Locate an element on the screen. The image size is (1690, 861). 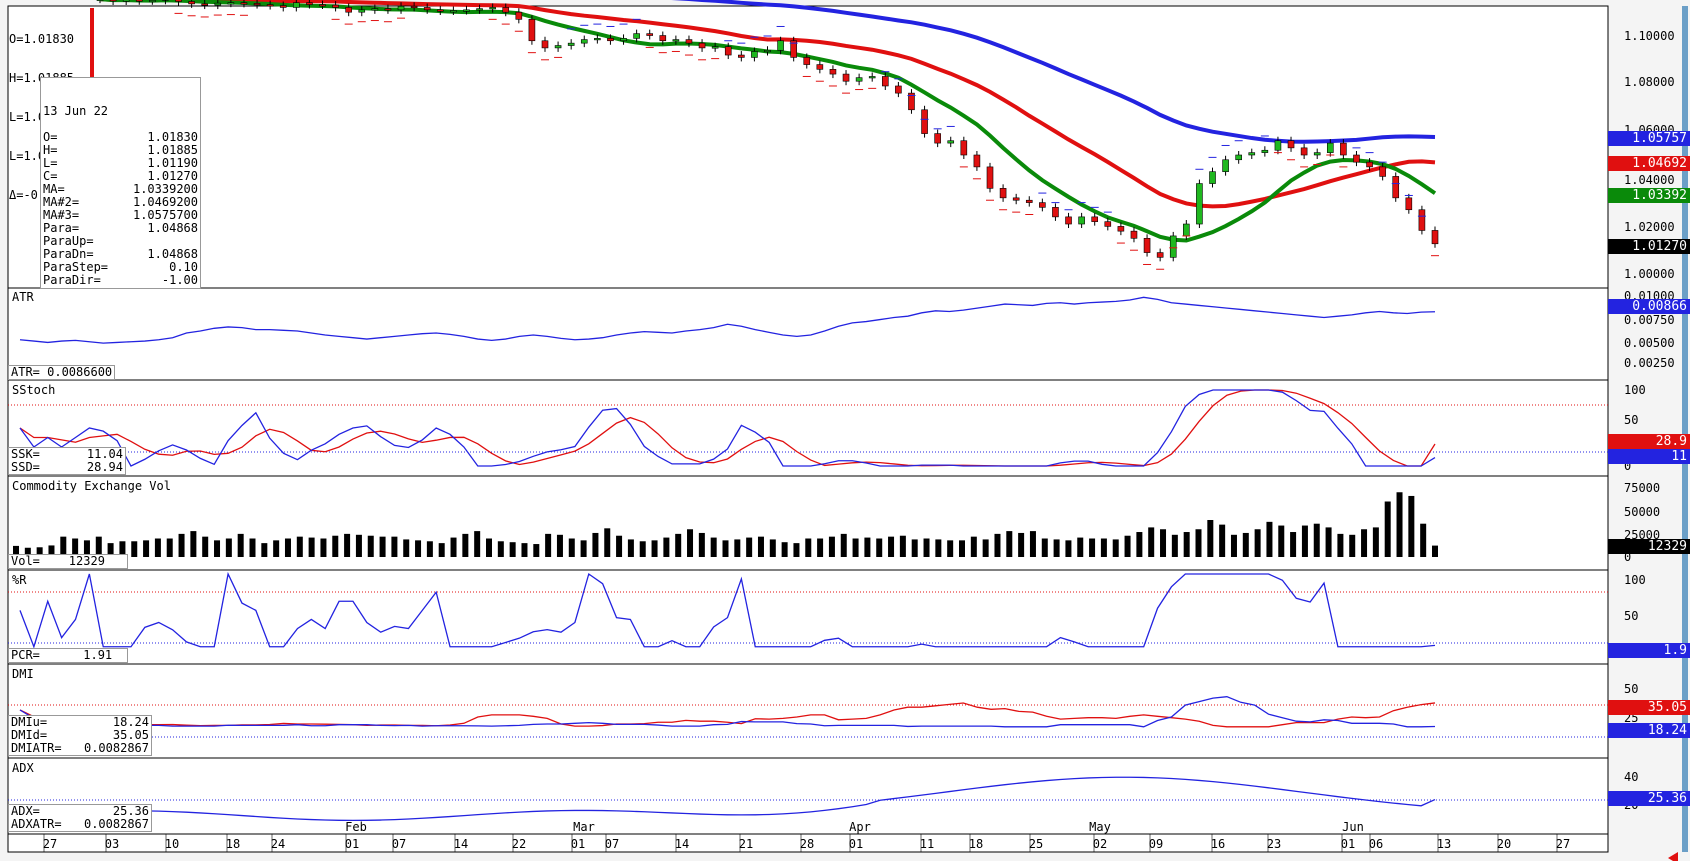
value-badge: 35.05 is located at coordinates (1649, 707).